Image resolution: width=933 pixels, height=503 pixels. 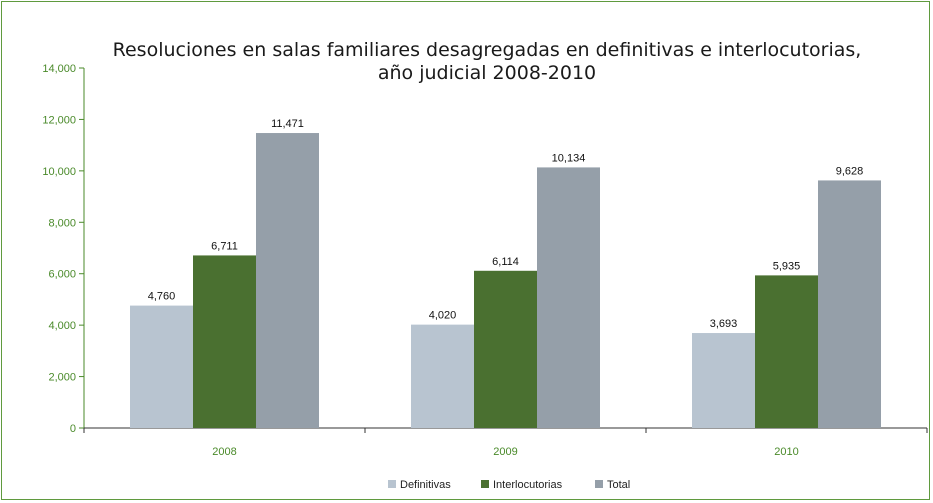 What do you see at coordinates (786, 351) in the screenshot?
I see `bar-interlocutorias-2010` at bounding box center [786, 351].